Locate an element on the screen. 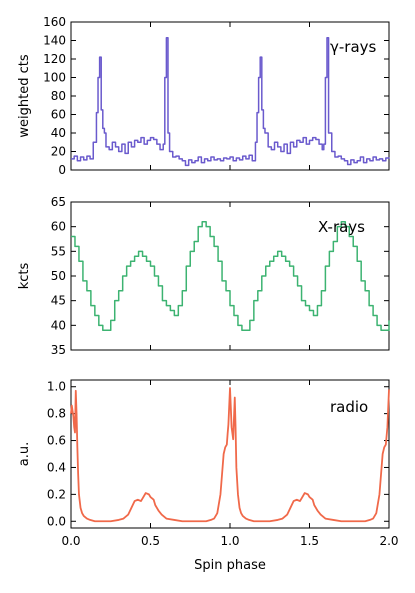 Image resolution: width=415 pixels, height=593 pixels. gamma-ray-y-tick-label: 40 is located at coordinates (58, 133).